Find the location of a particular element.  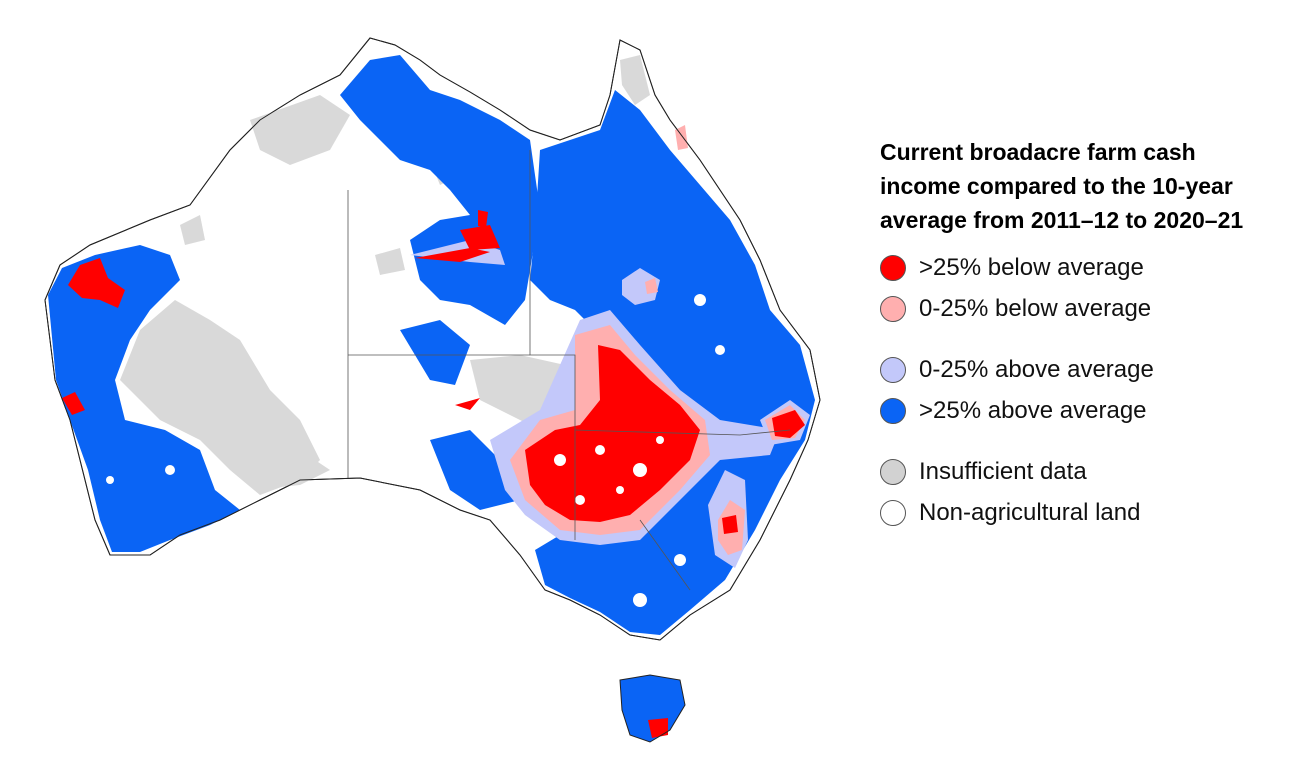

legend-label: 0-25% above average is located at coordinates (1036, 369).